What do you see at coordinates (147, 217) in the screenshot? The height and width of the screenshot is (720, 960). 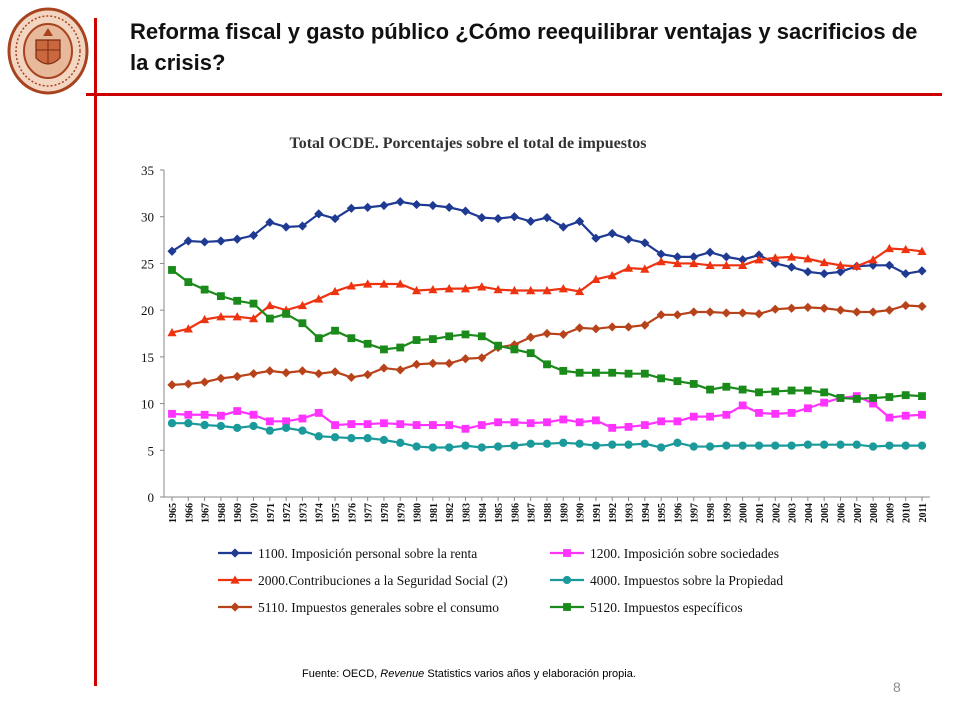 I see `y-tick-label: 30` at bounding box center [147, 217].